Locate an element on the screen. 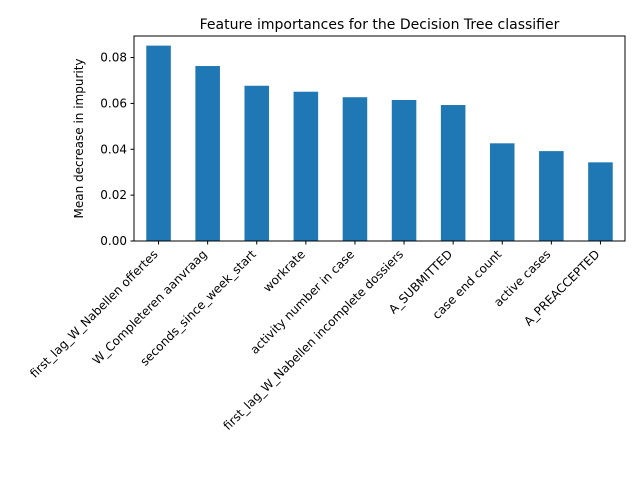  y-tick-label: 0.08 is located at coordinates (113, 58).